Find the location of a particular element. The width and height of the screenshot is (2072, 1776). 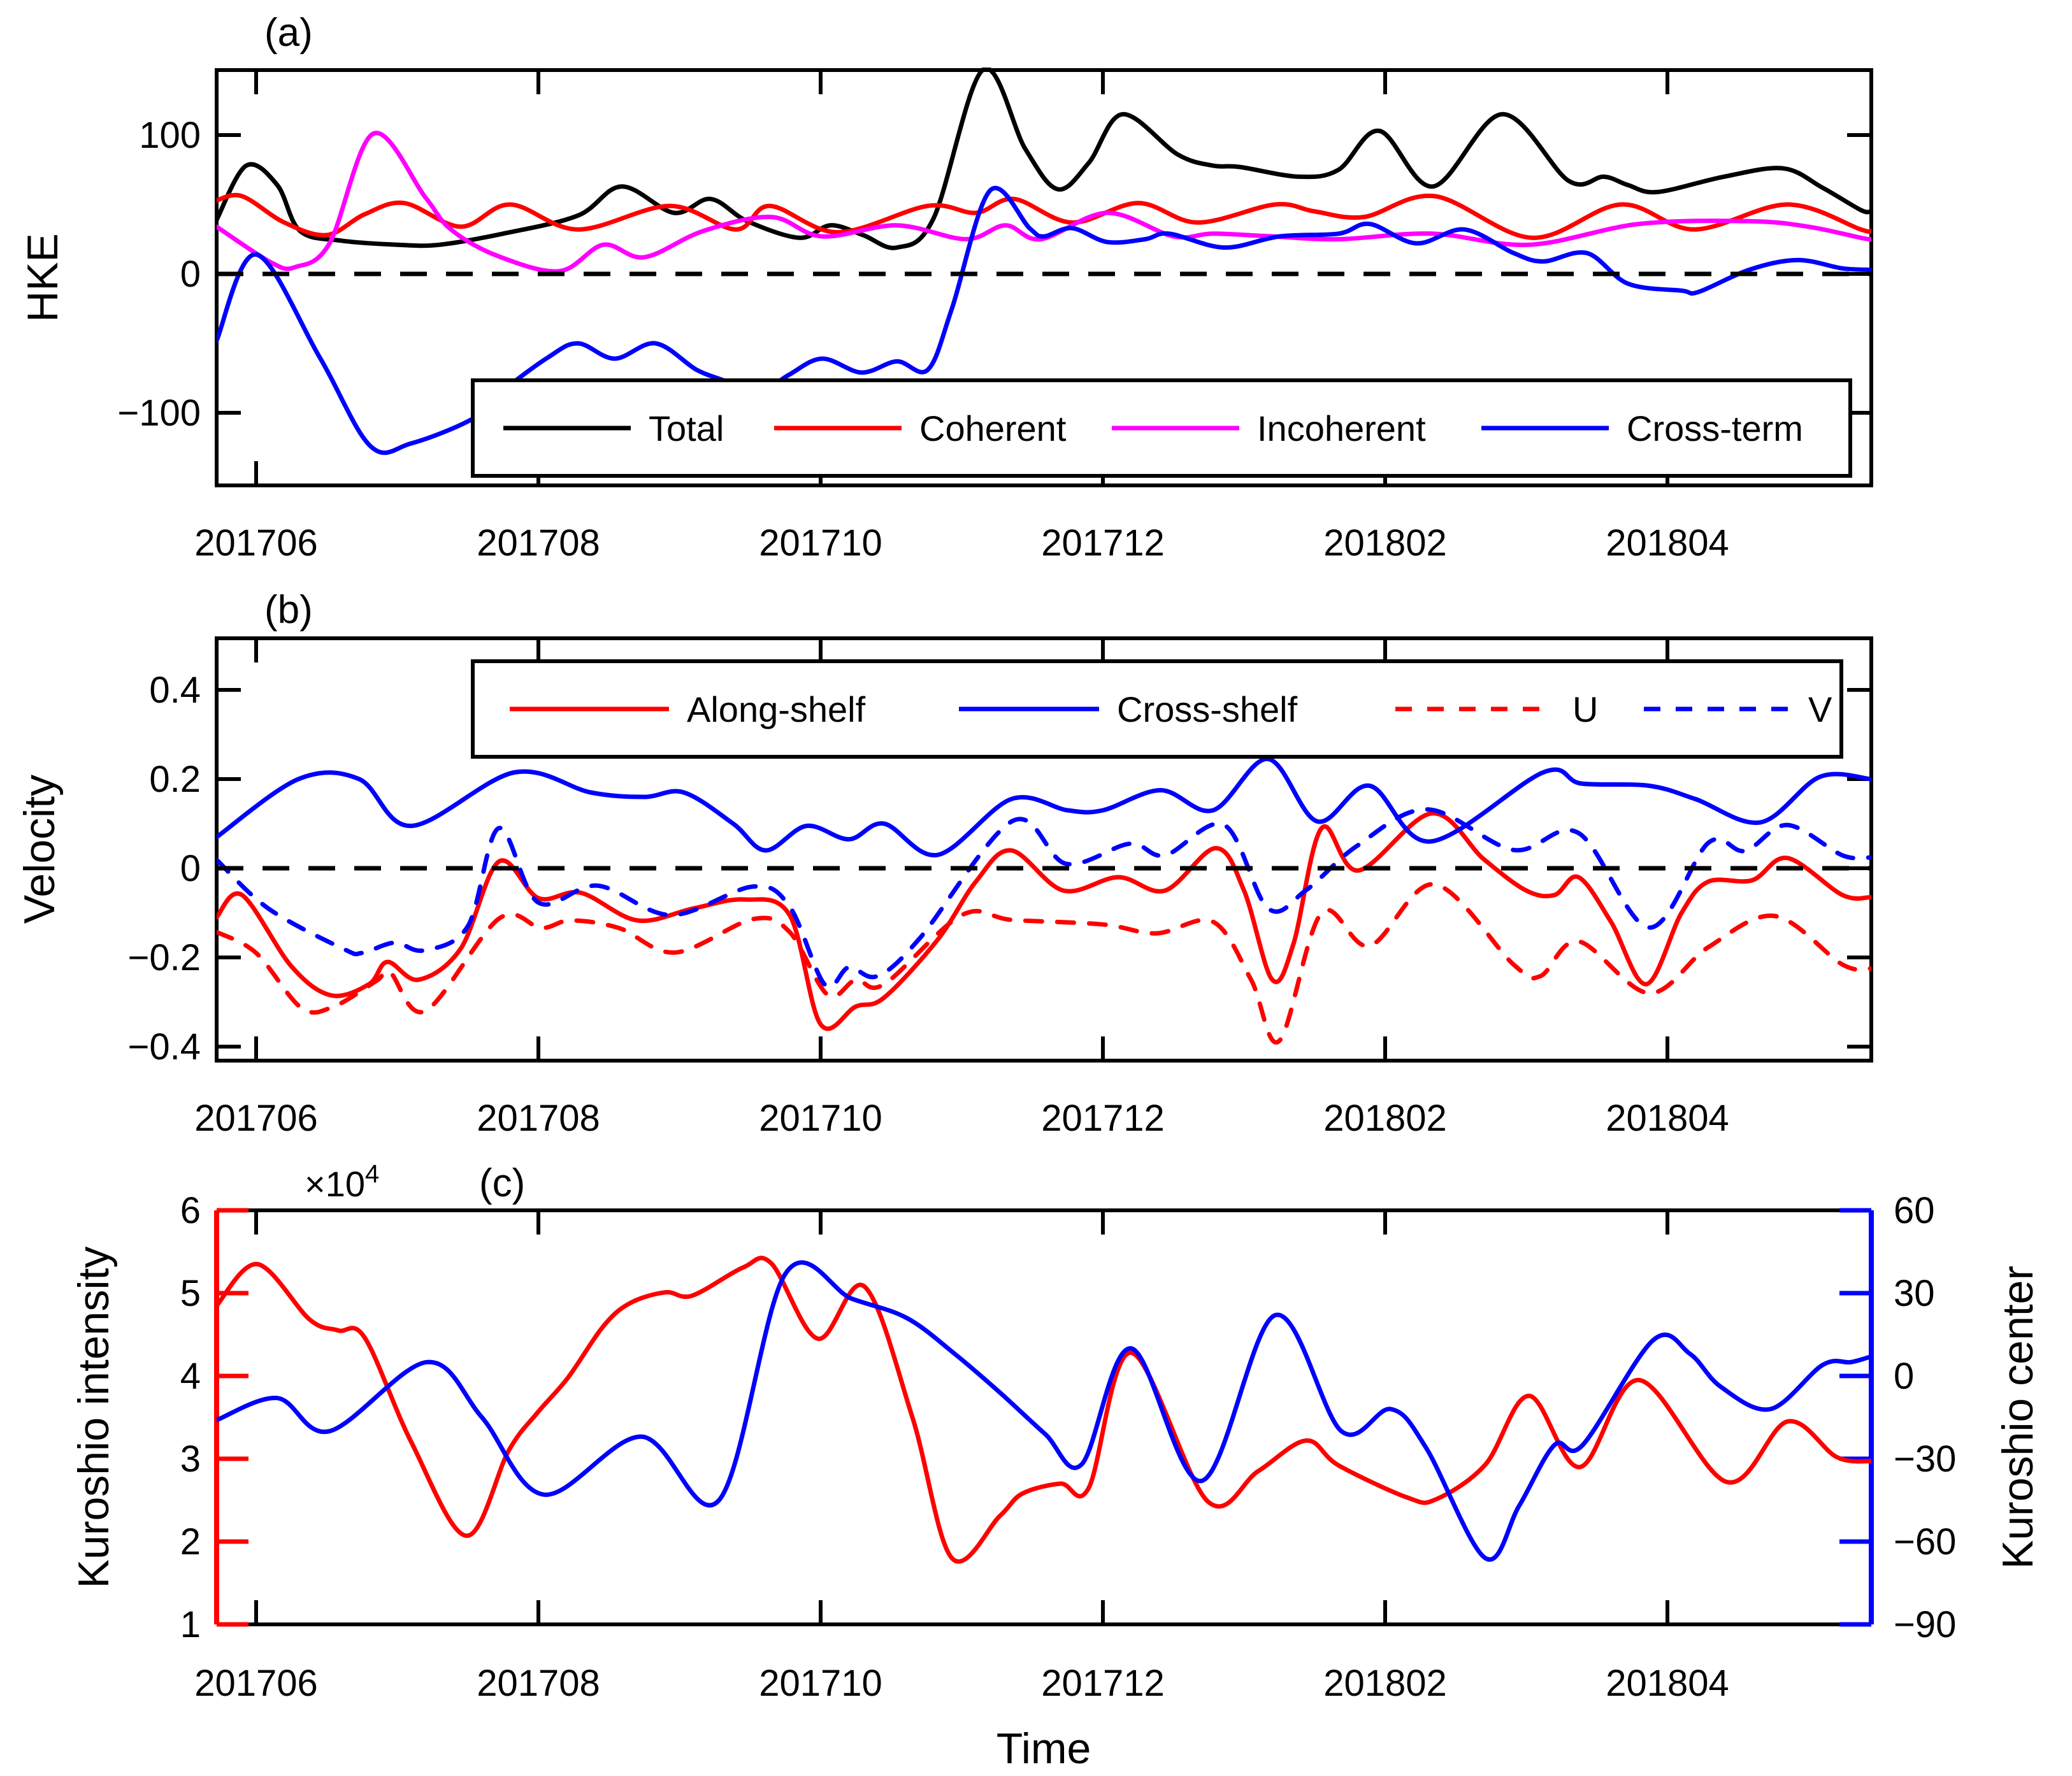

panel-c-left-ytick-label: 3 is located at coordinates (191, 1459).